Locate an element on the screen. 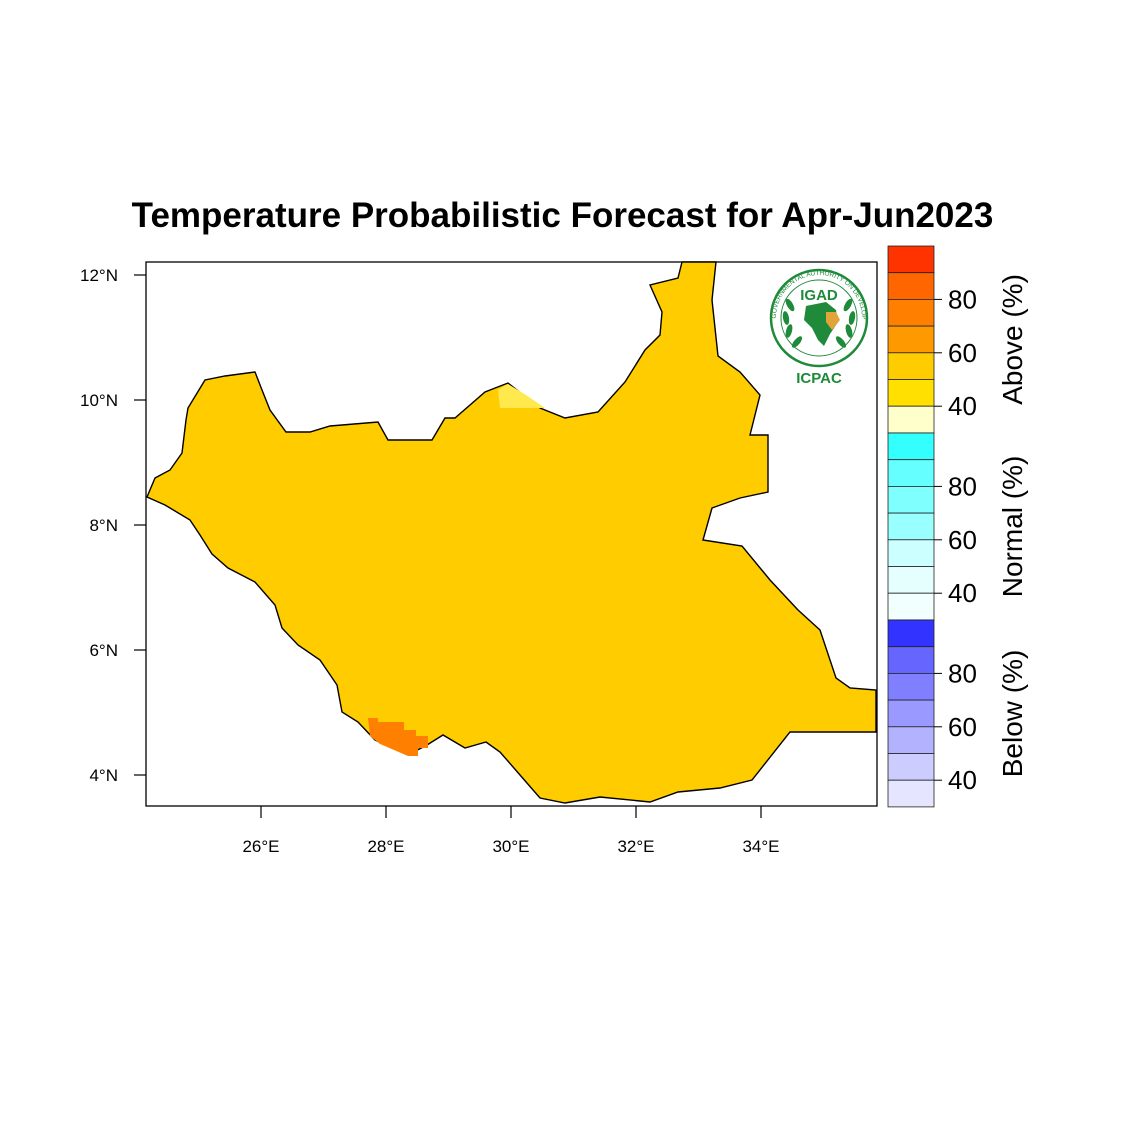 The width and height of the screenshot is (1125, 1125). lon-tick-label: 34°E is located at coordinates (760, 846).